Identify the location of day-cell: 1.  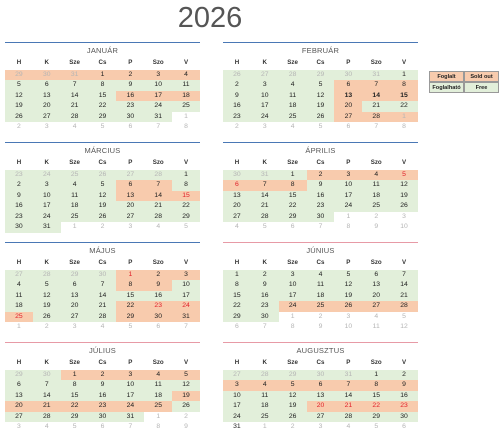
(102, 74).